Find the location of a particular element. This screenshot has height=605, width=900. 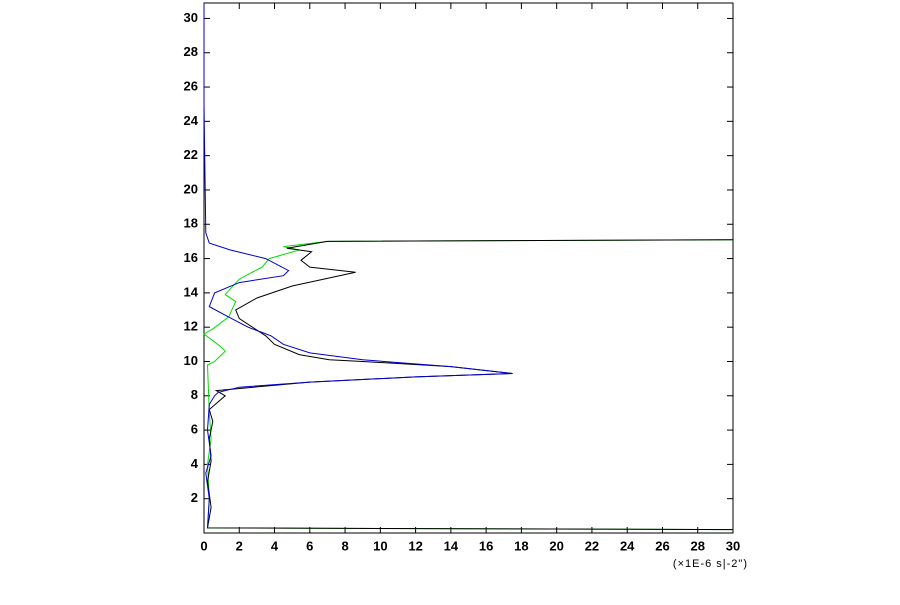

y-tick-label: 12 is located at coordinates (191, 326).